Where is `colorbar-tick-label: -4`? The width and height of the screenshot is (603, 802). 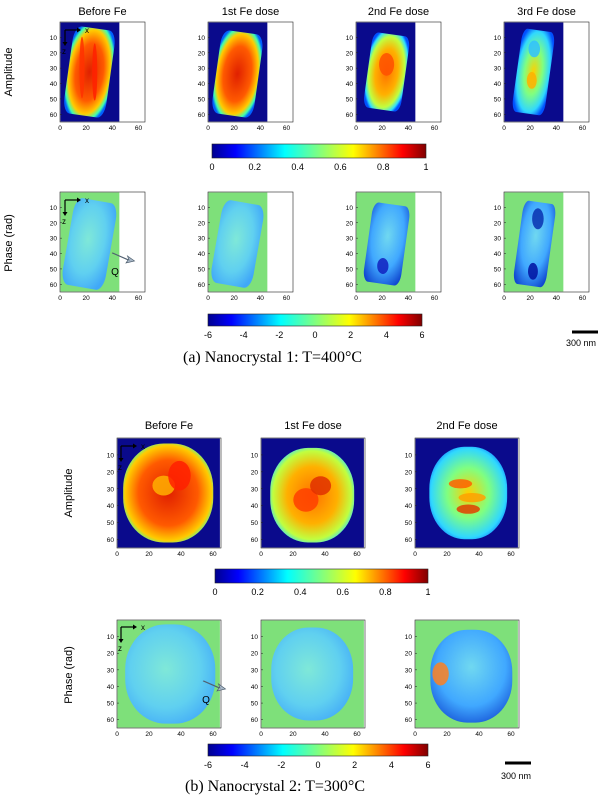
colorbar-tick-label: -4 is located at coordinates (245, 765).